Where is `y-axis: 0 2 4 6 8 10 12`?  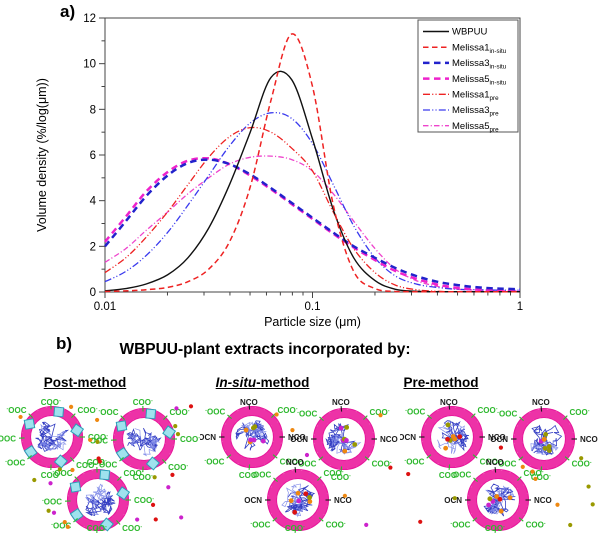 y-axis: 0 2 4 6 8 10 12 is located at coordinates (94, 156).